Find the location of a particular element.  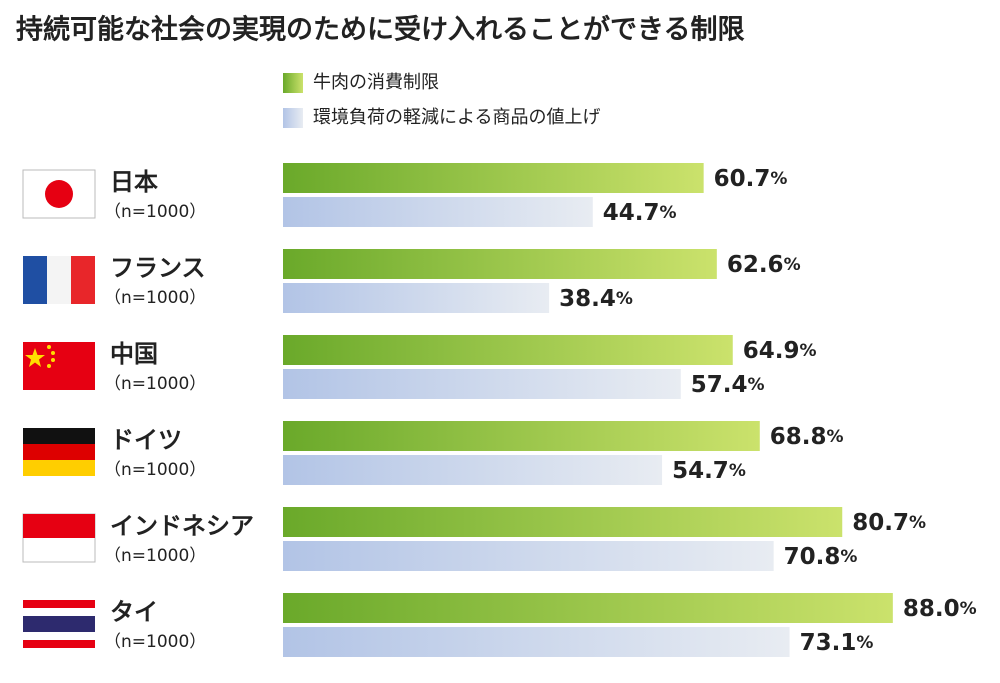

chart-title: 持続可能な社会の実現のために受け入れることができる制限 is located at coordinates (380, 30).